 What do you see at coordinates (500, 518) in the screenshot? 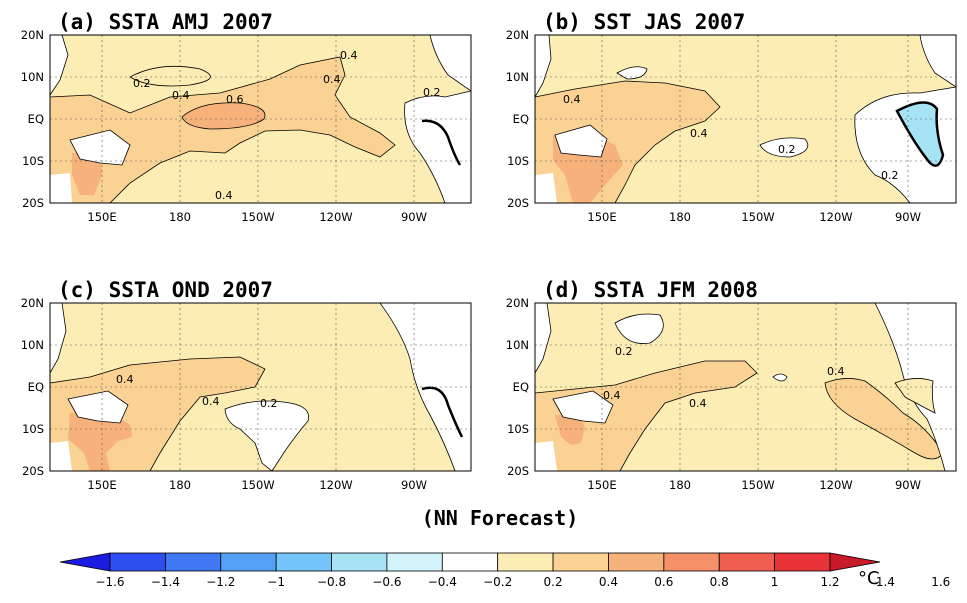
I see `forecast-caption: (NN Forecast)` at bounding box center [500, 518].